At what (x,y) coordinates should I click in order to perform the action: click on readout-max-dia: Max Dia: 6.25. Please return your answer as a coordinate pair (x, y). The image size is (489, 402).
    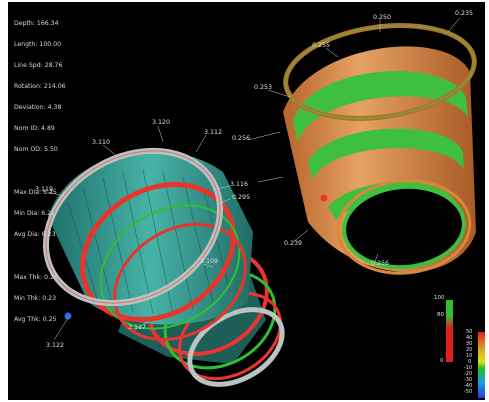
    Looking at the image, I should click on (35, 192).